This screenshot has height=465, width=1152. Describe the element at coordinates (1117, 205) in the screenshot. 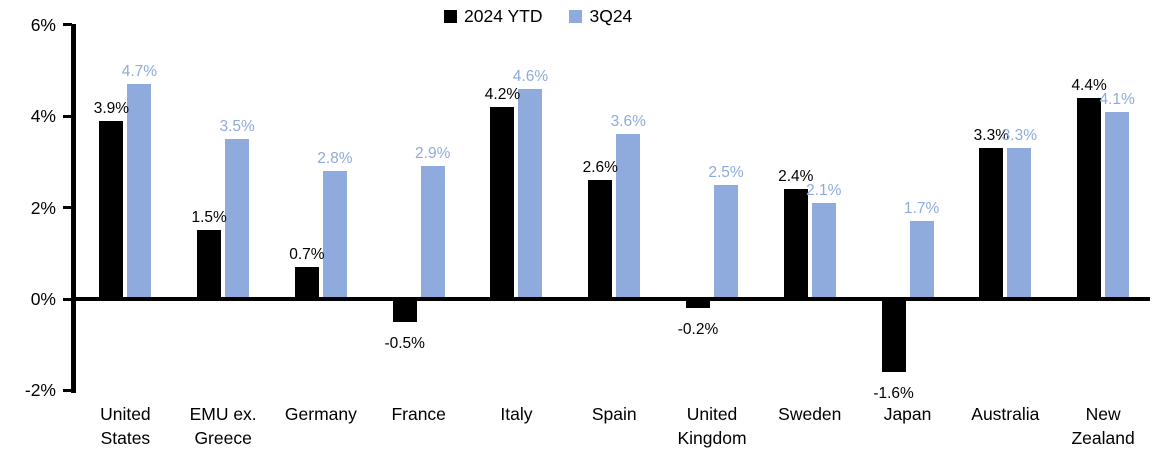

I see `bar-3q24-new-zealand` at that location.